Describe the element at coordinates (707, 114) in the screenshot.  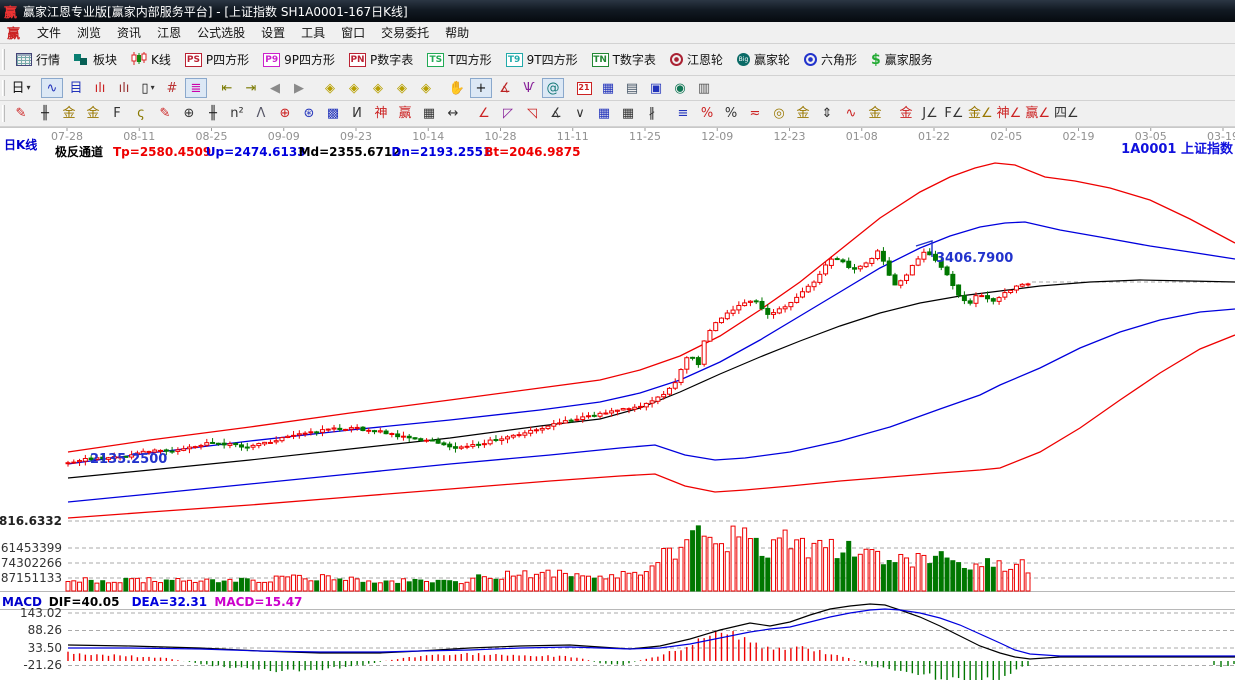
I see `toolbar-button-percent-red: %` at that location.